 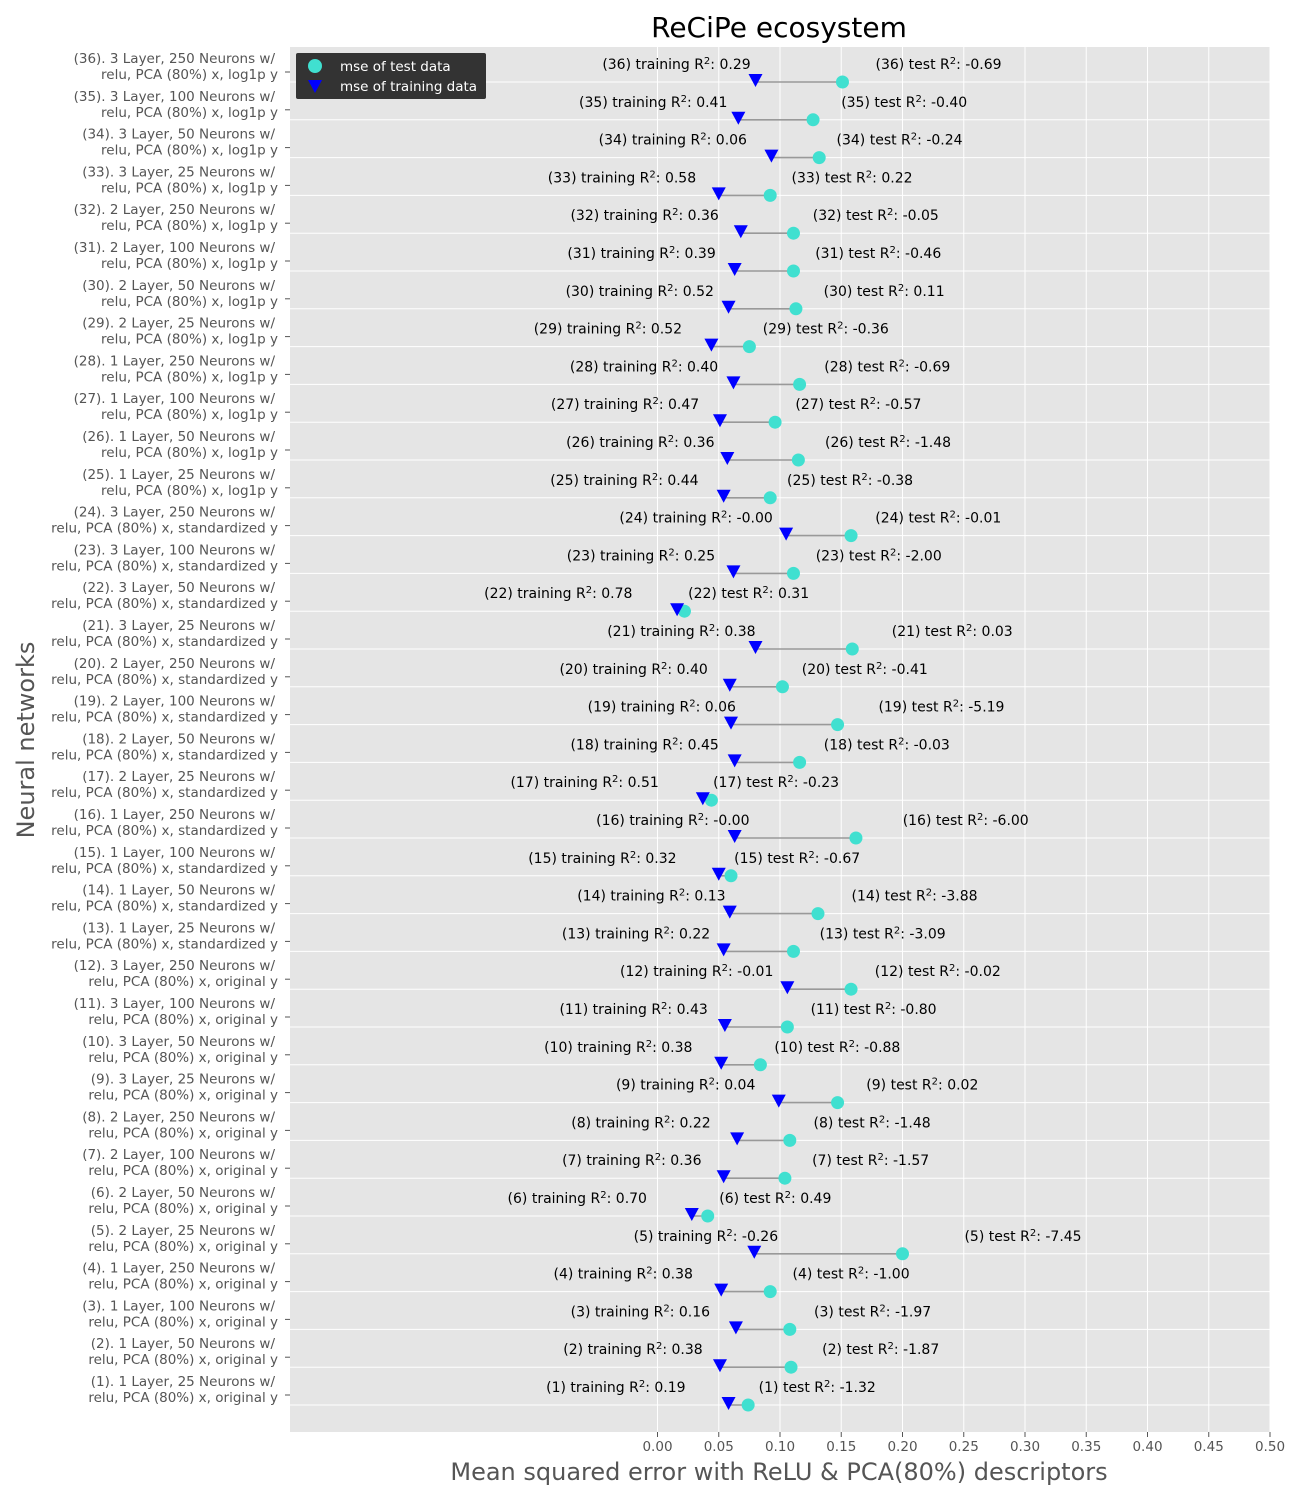 I want to click on test-r2-annotation: (17) test R2: -0.23, so click(x=776, y=783).